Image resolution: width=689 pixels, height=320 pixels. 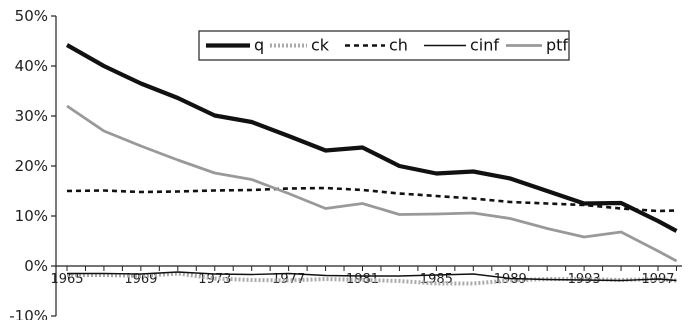 What do you see at coordinates (484, 45) in the screenshot?
I see `legend-label-cinf: cinf` at bounding box center [484, 45].